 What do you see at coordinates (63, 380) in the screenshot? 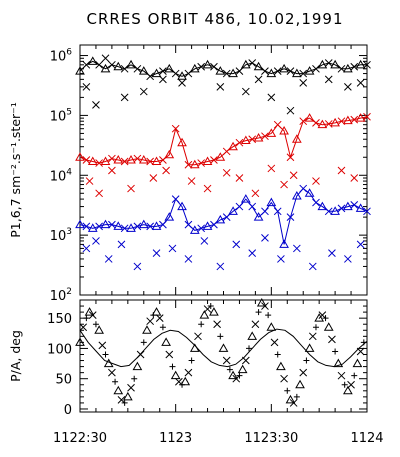
I see `bottom-ytick-label: 50` at bounding box center [63, 380].